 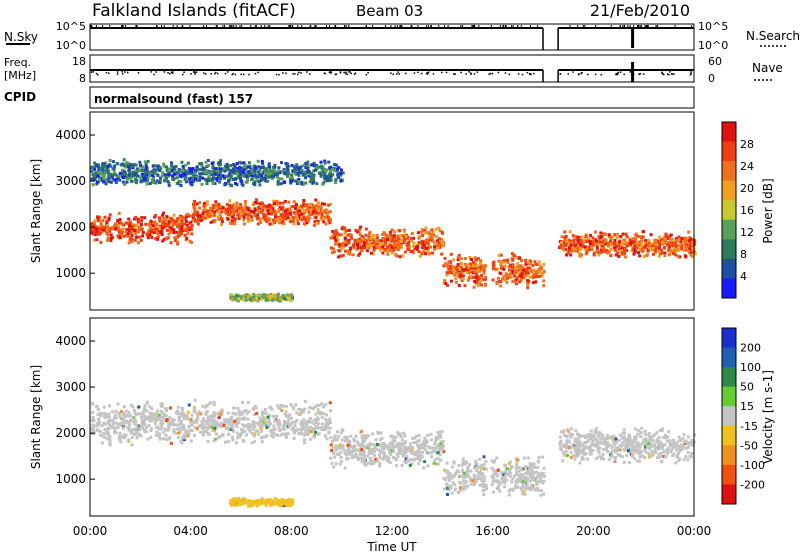 I want to click on colorbar-tick-label: 24, so click(x=747, y=166).